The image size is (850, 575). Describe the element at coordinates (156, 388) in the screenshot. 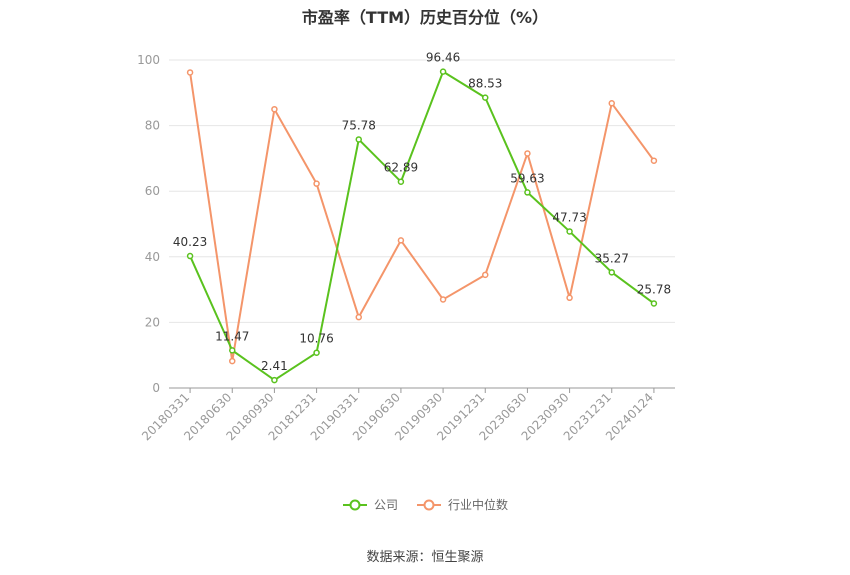

I see `y-tick-label: 0` at that location.